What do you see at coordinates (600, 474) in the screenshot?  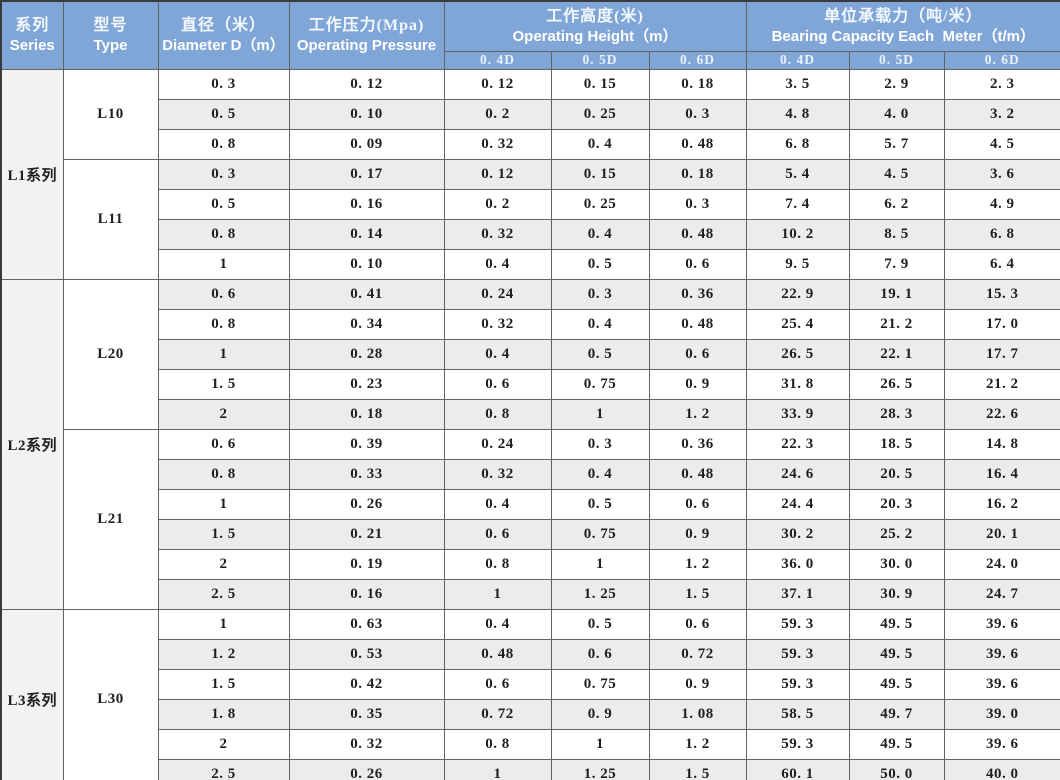 I see `height-05d-cell: 0. 4` at bounding box center [600, 474].